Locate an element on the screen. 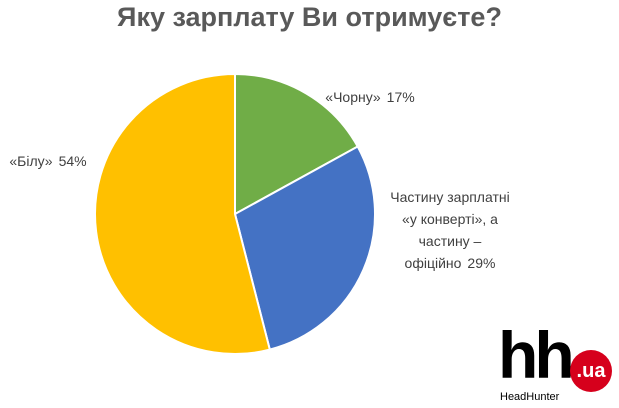 The height and width of the screenshot is (408, 619). chart-title: Яку зарплату Ви отримуєте? is located at coordinates (309, 17).